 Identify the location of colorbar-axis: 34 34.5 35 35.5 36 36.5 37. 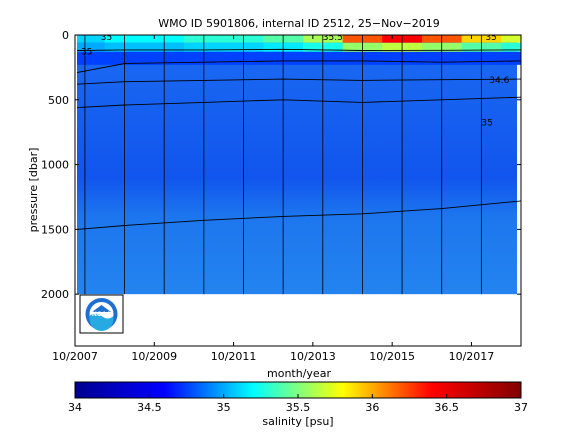
(298, 404).